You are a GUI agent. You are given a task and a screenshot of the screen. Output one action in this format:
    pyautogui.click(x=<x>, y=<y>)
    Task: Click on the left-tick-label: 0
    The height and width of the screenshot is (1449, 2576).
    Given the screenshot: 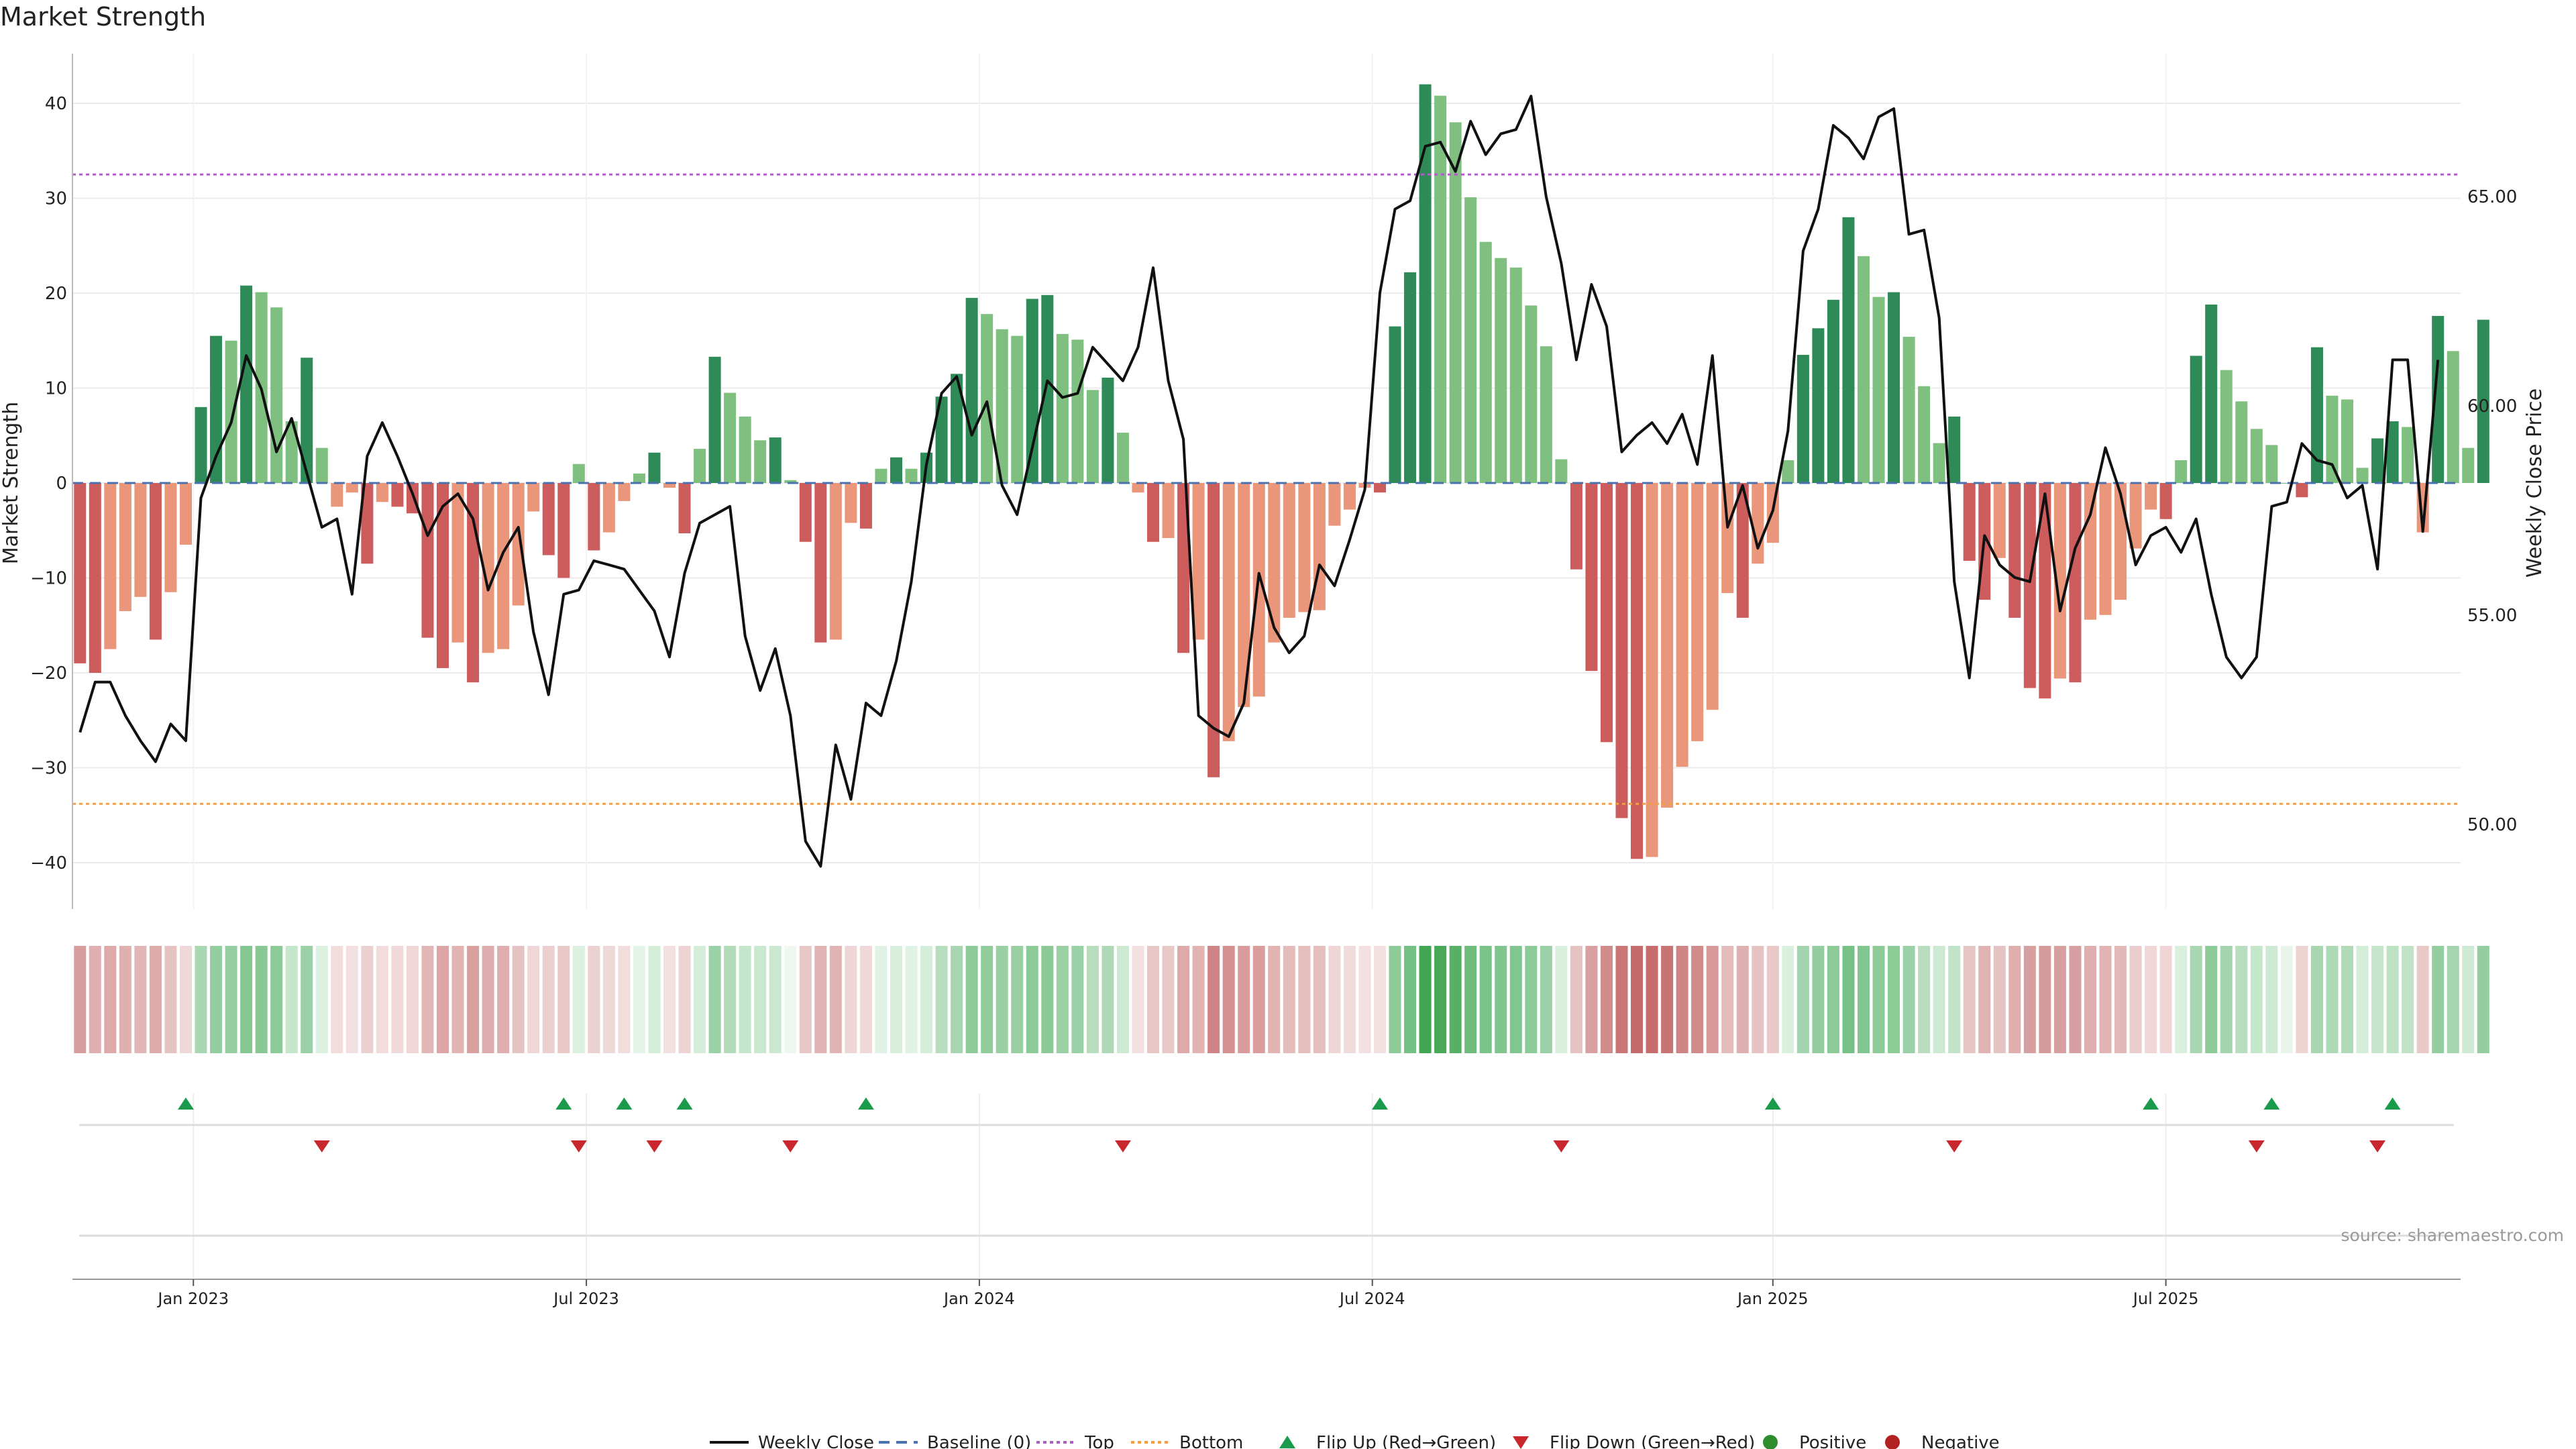 What is the action you would take?
    pyautogui.click(x=61, y=484)
    